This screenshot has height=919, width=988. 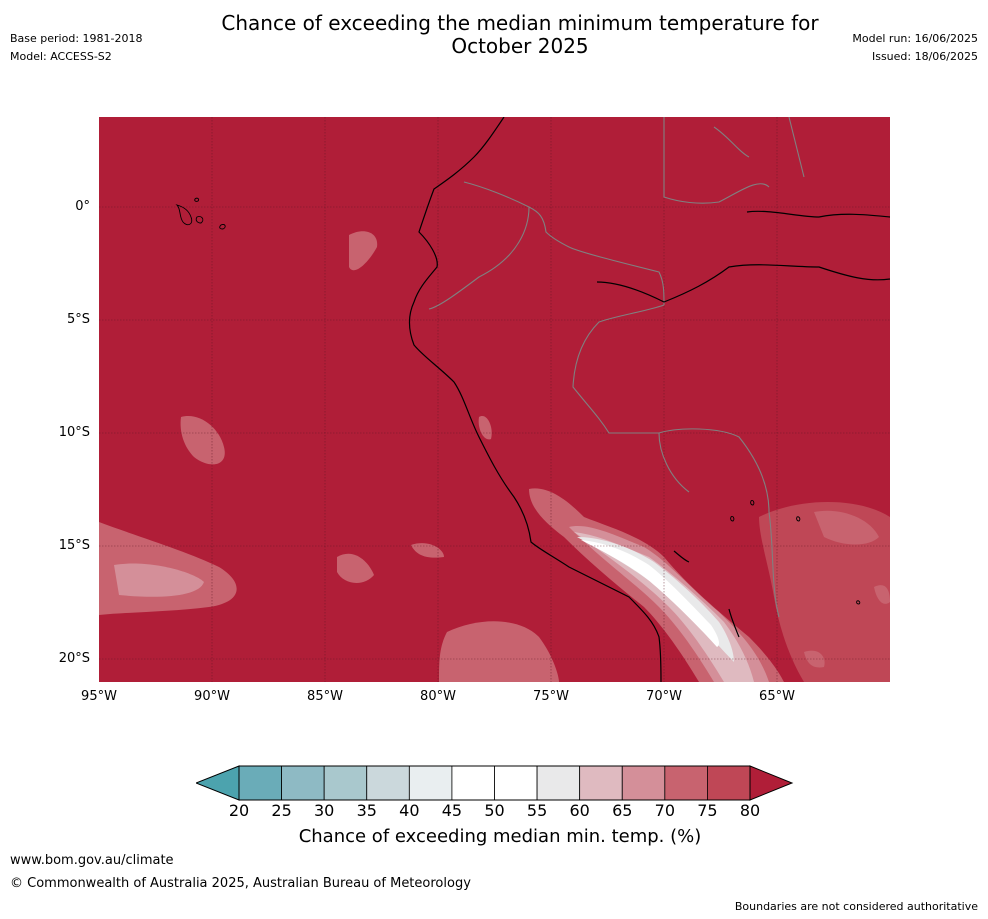 I want to click on colorbar-tick-label: 45, so click(x=452, y=810).